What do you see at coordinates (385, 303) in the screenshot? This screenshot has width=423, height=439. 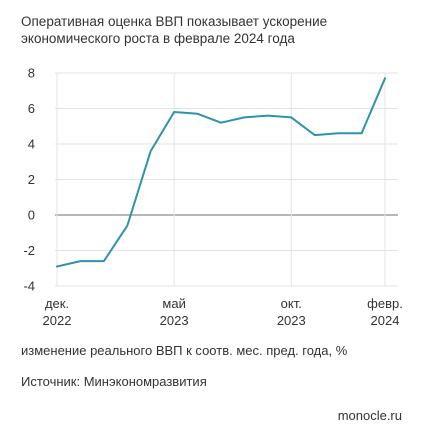 I see `x-tick-label-3: февр.` at bounding box center [385, 303].